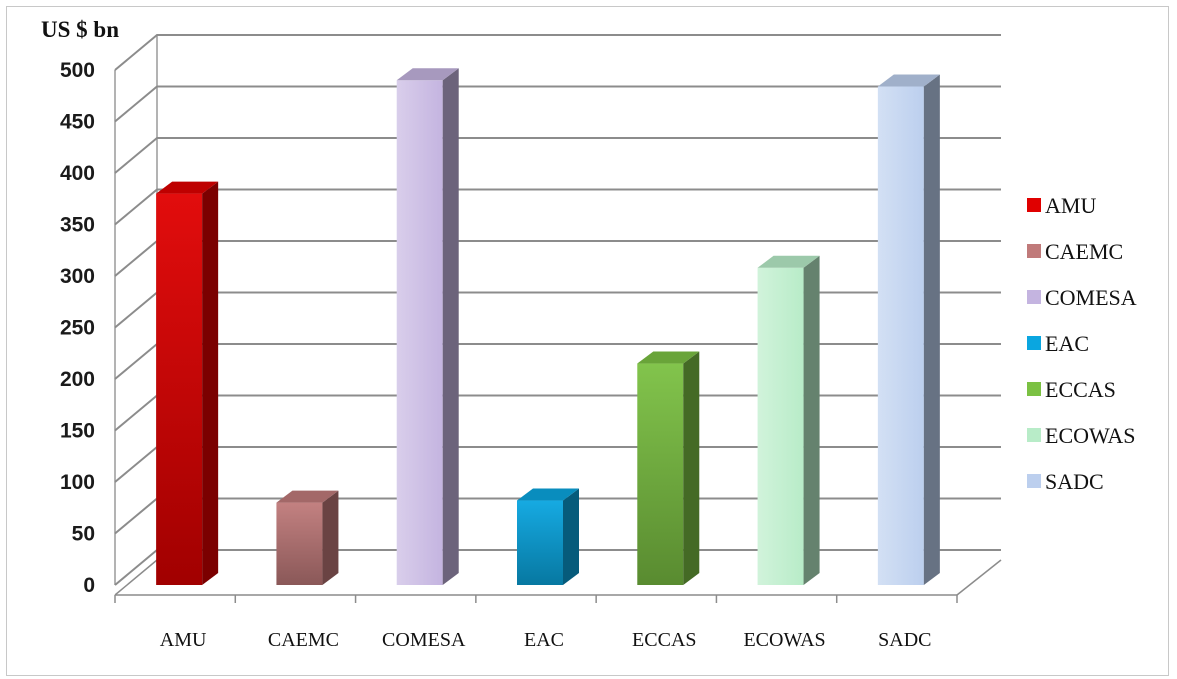  Describe the element at coordinates (1090, 435) in the screenshot. I see `legend-label: ECOWAS` at that location.